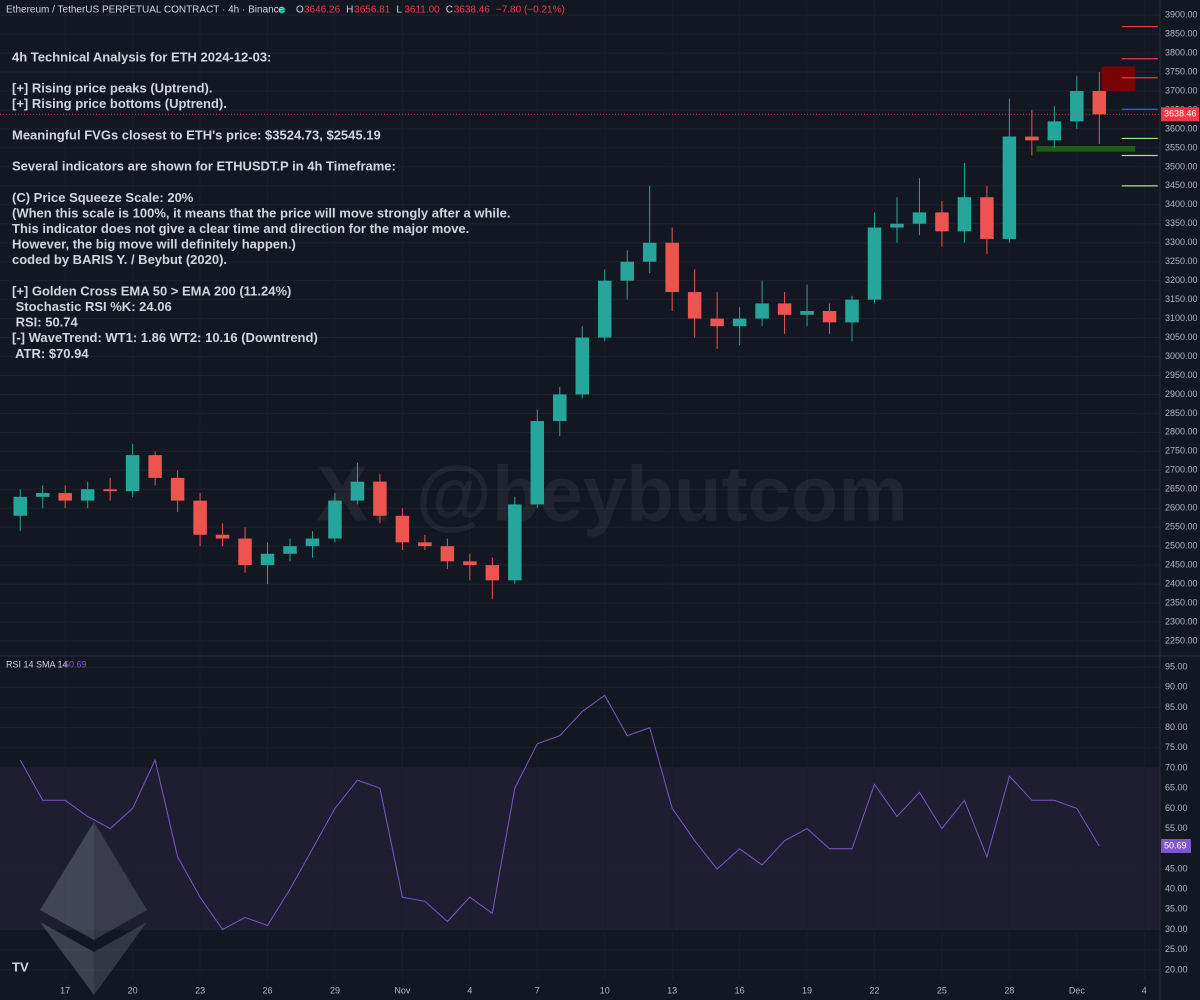 The image size is (1200, 1000). I want to click on y-tick-label: 35.00, so click(1176, 909).